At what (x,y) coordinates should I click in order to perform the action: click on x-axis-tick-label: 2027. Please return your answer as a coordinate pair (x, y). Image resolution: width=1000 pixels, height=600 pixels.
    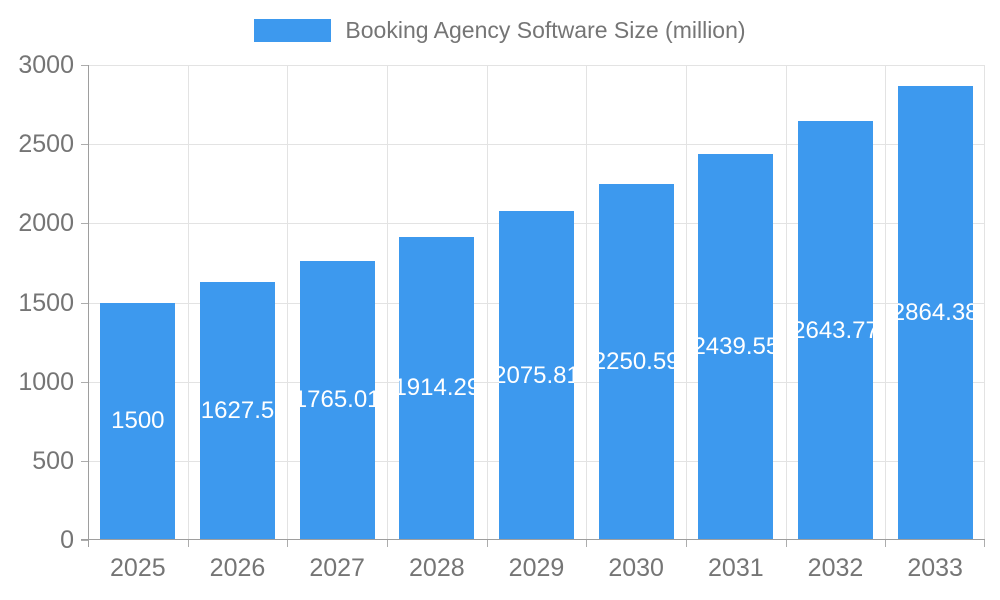
    Looking at the image, I should click on (337, 568).